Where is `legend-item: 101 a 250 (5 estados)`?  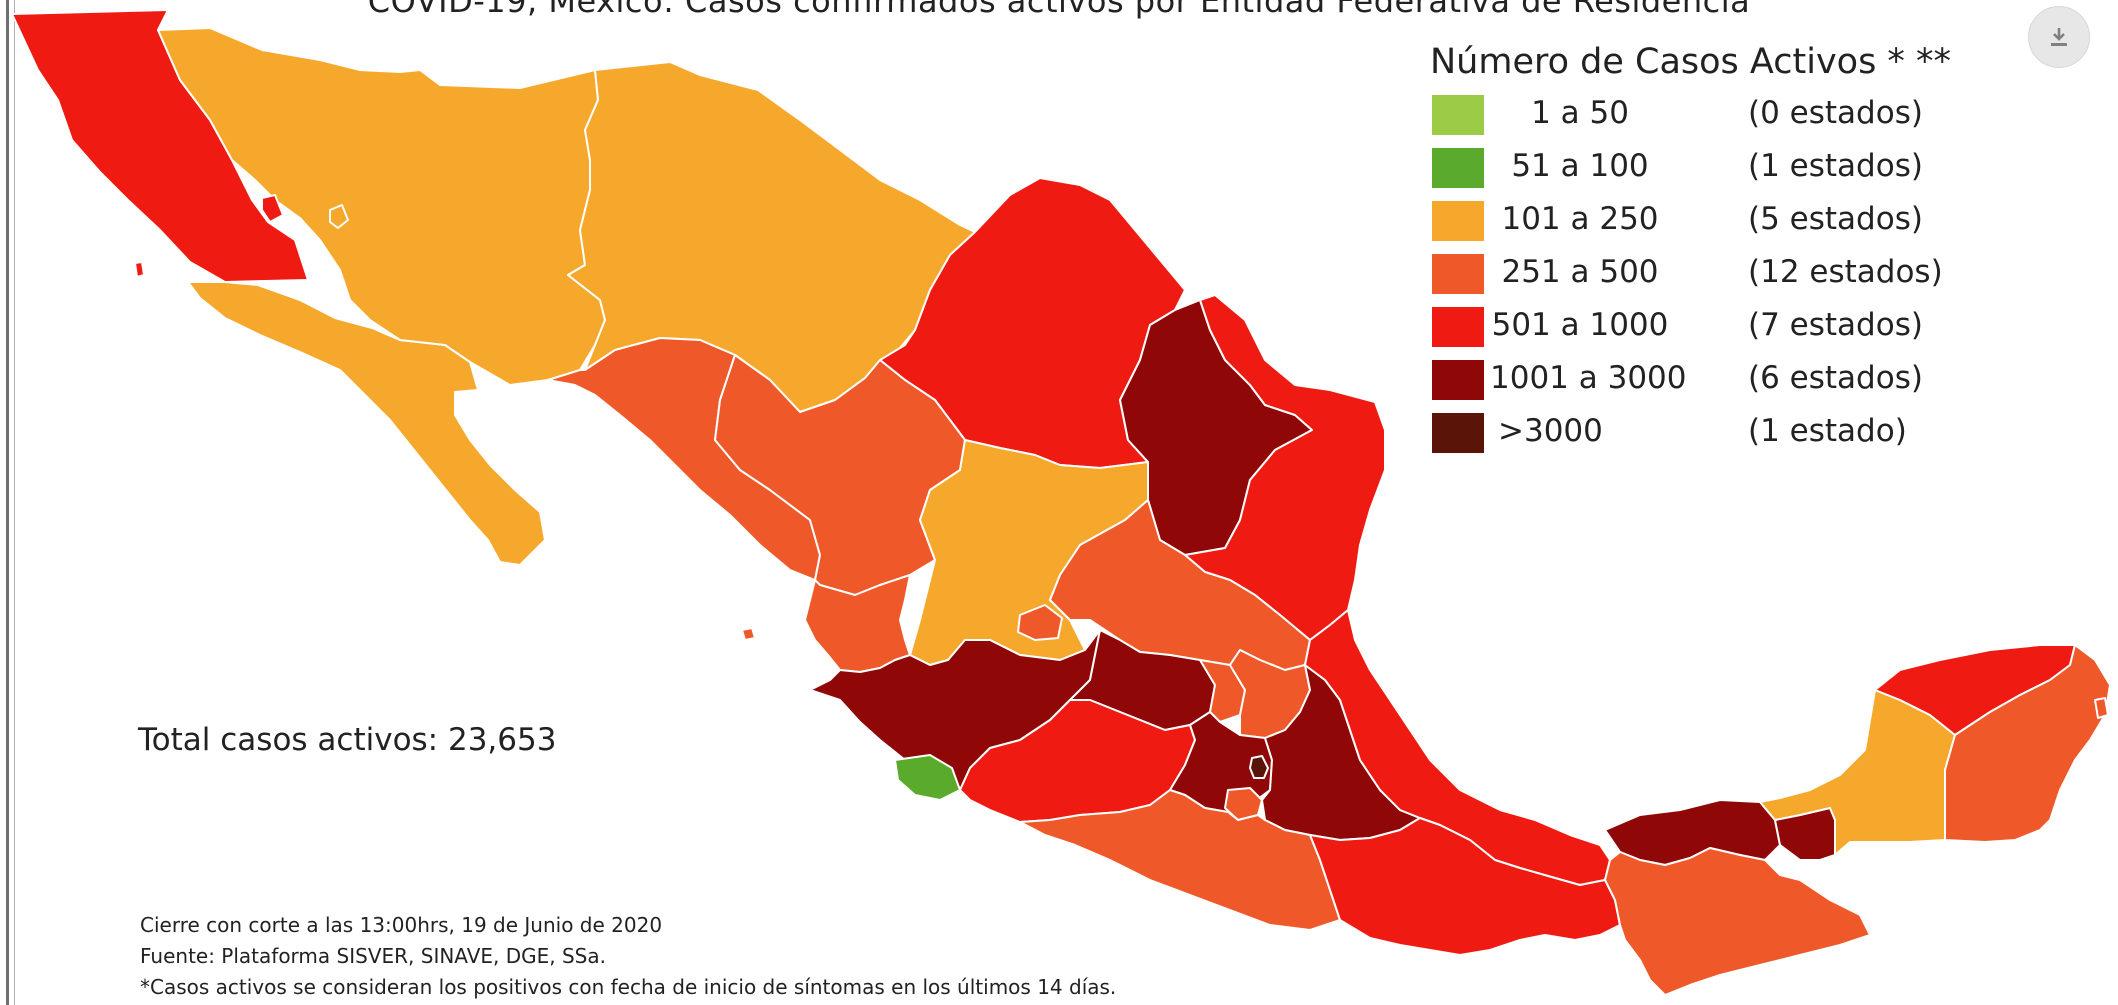 legend-item: 101 a 250 (5 estados) is located at coordinates (1760, 218).